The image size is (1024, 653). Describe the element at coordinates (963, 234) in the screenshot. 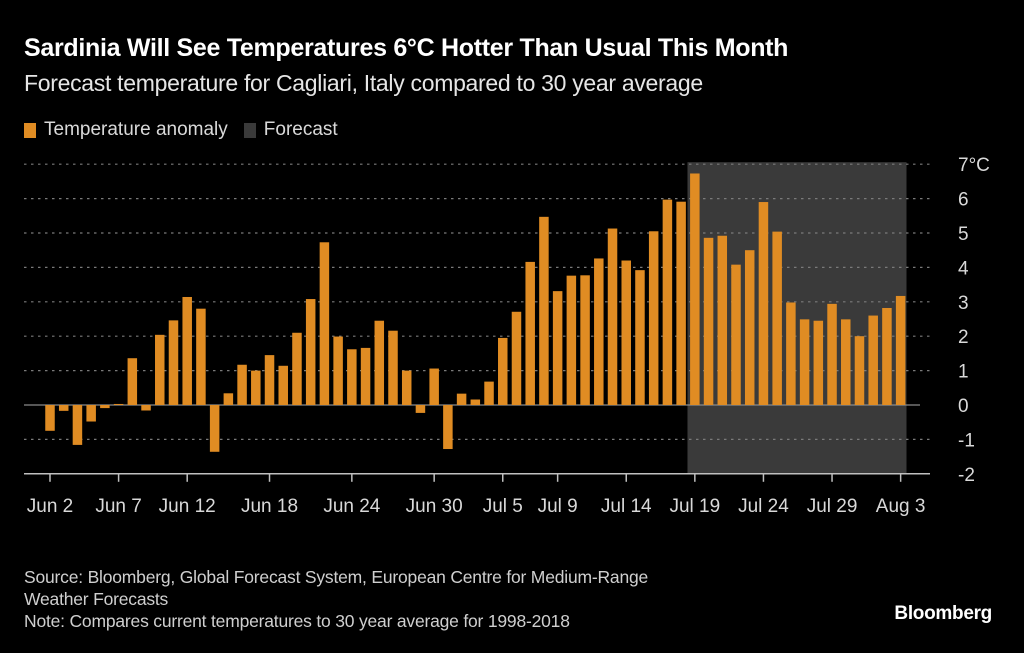

I see `y-tick-label: 5` at that location.